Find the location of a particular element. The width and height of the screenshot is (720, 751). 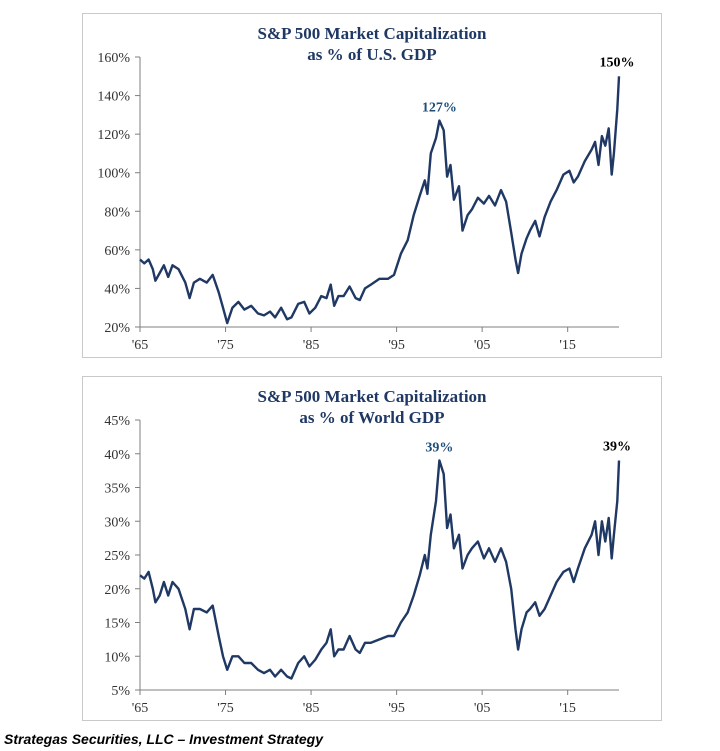

us-gdp-y-tick-label: 160% is located at coordinates (113, 58).